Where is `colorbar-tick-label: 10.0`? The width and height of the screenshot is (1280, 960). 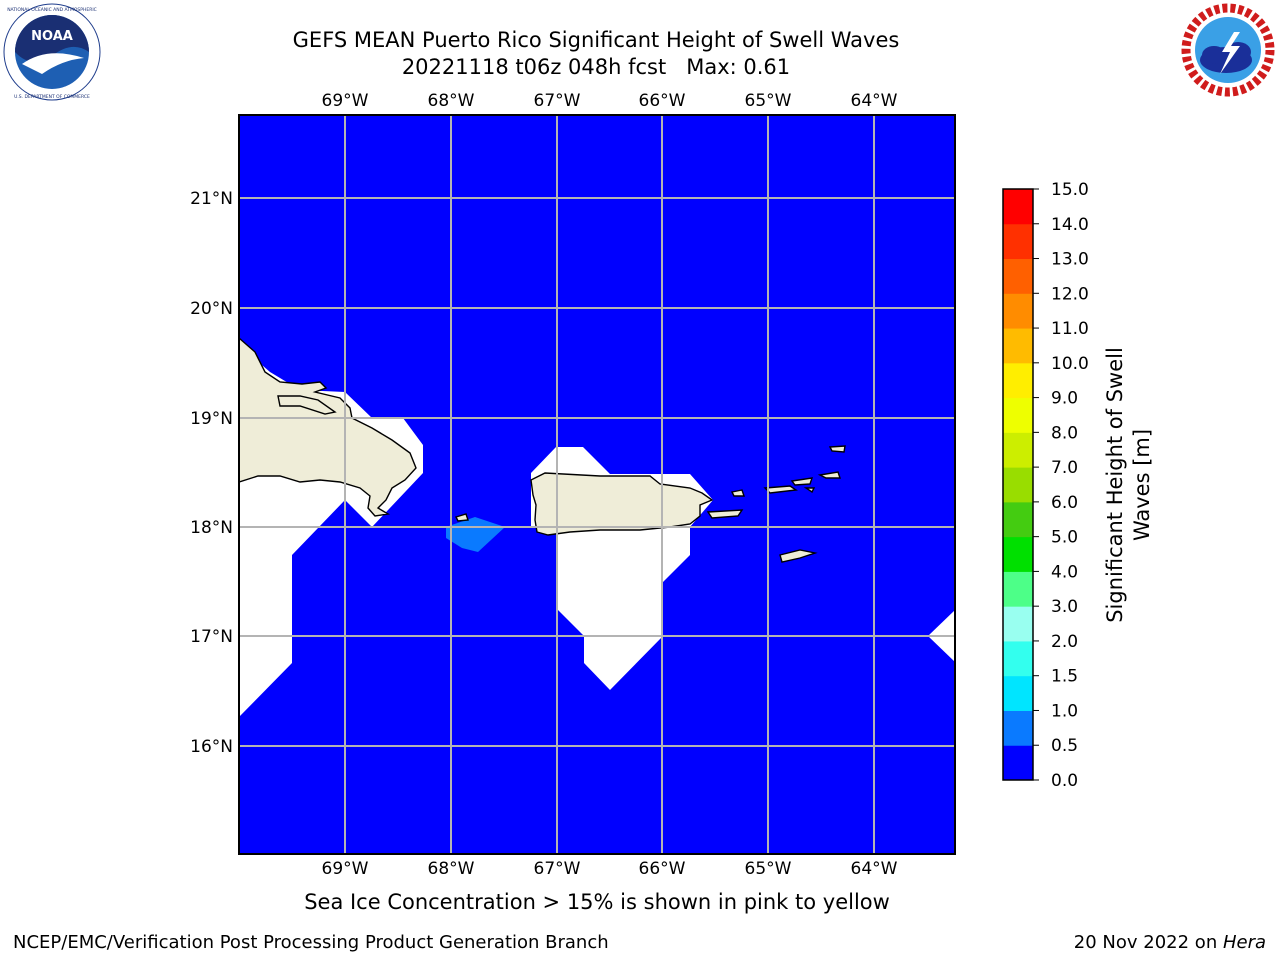
colorbar-tick-label: 10.0 is located at coordinates (1070, 364).